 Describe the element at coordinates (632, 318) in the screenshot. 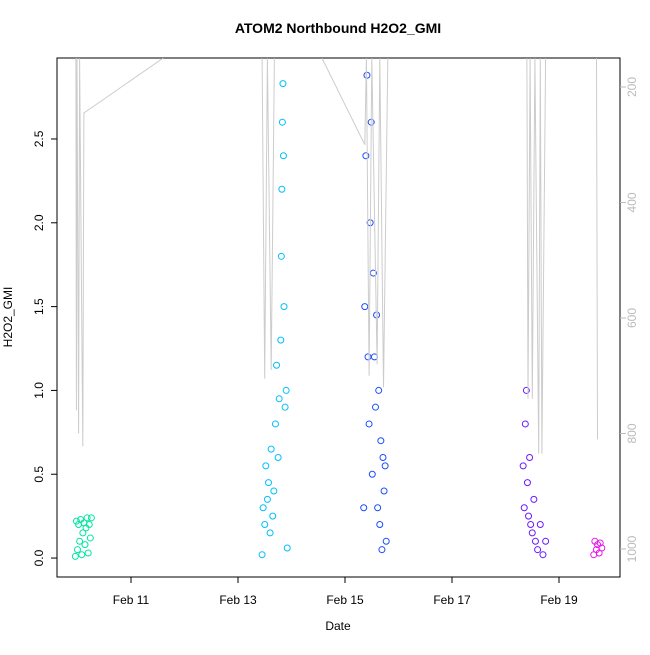

I see `y2-tick-label: 600` at that location.